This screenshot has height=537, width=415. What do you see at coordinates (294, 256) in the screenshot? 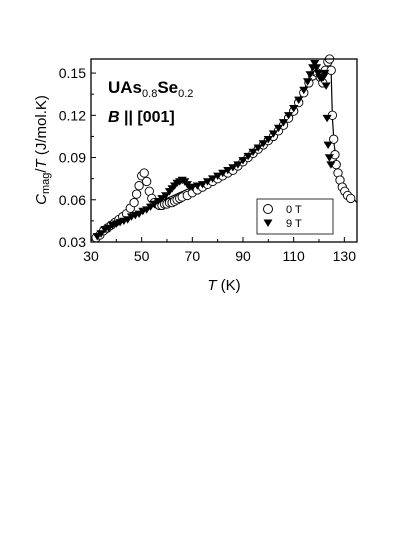
I see `x-tick-label-110: 110` at bounding box center [294, 256].